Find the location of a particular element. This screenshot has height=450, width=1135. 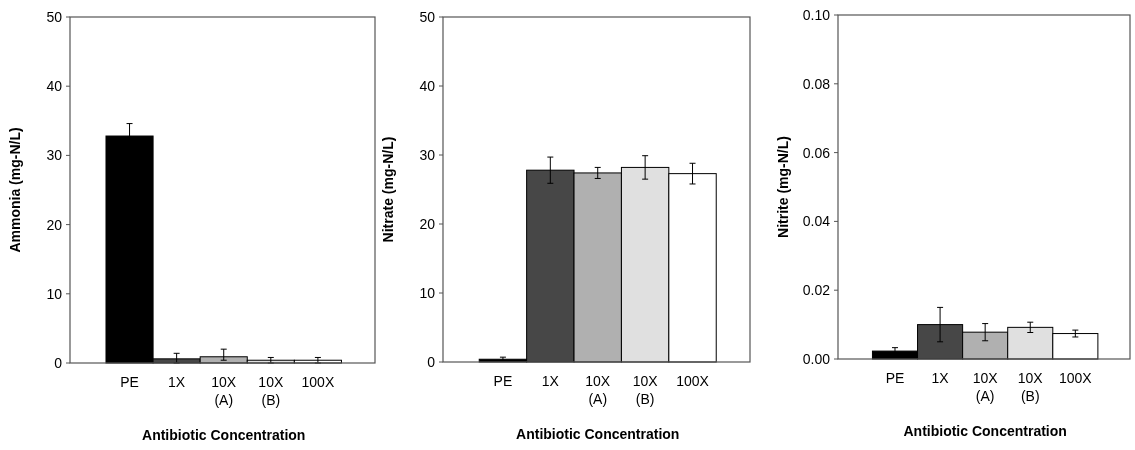

y-axis-title: Nitrate (mg-N/L) is located at coordinates (388, 189).